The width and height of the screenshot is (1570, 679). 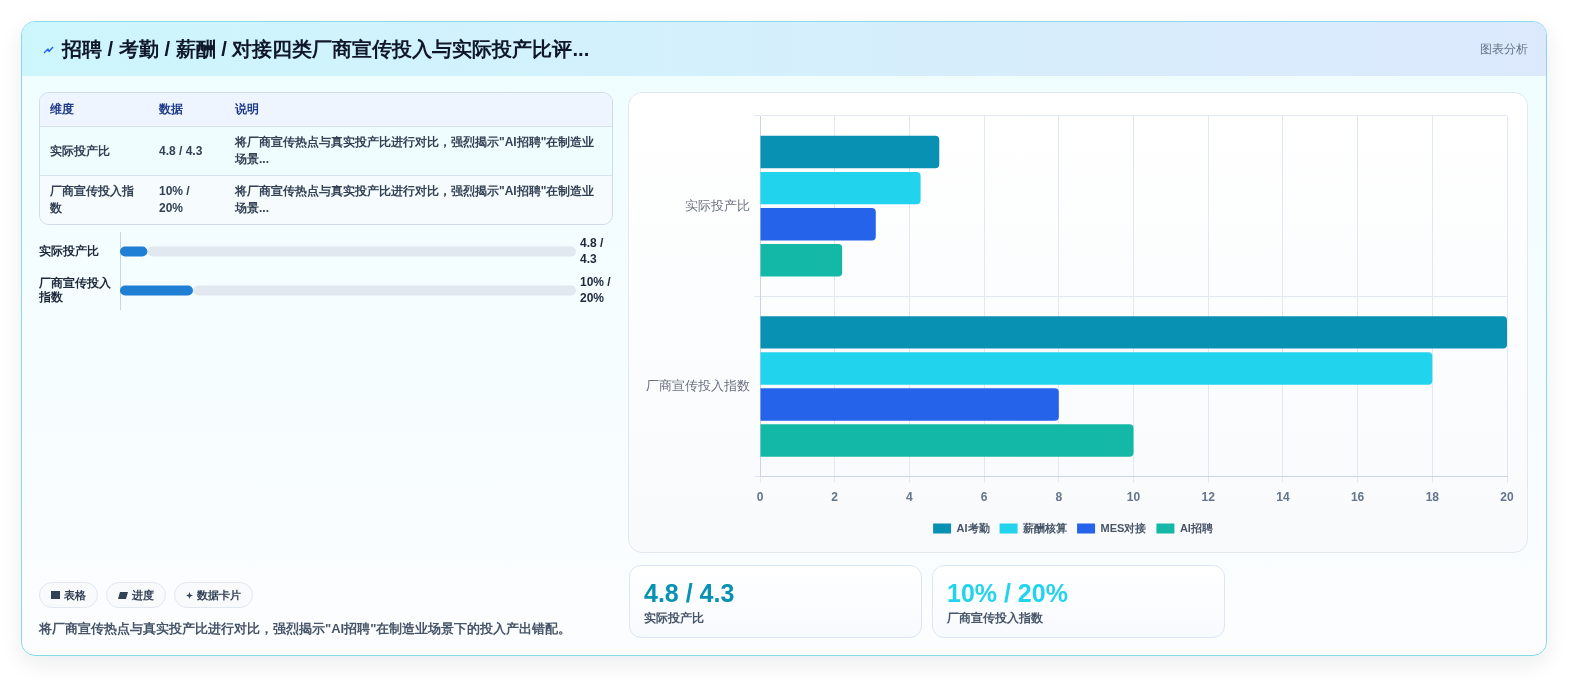 What do you see at coordinates (143, 595) in the screenshot?
I see `category-label: 进度` at bounding box center [143, 595].